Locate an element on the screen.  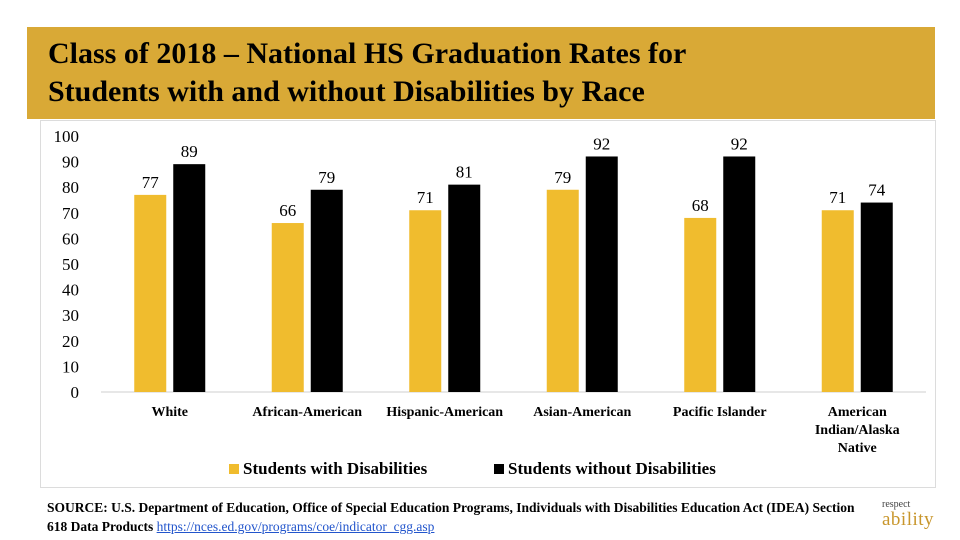
y-tick-label: 0 is located at coordinates (75, 392).